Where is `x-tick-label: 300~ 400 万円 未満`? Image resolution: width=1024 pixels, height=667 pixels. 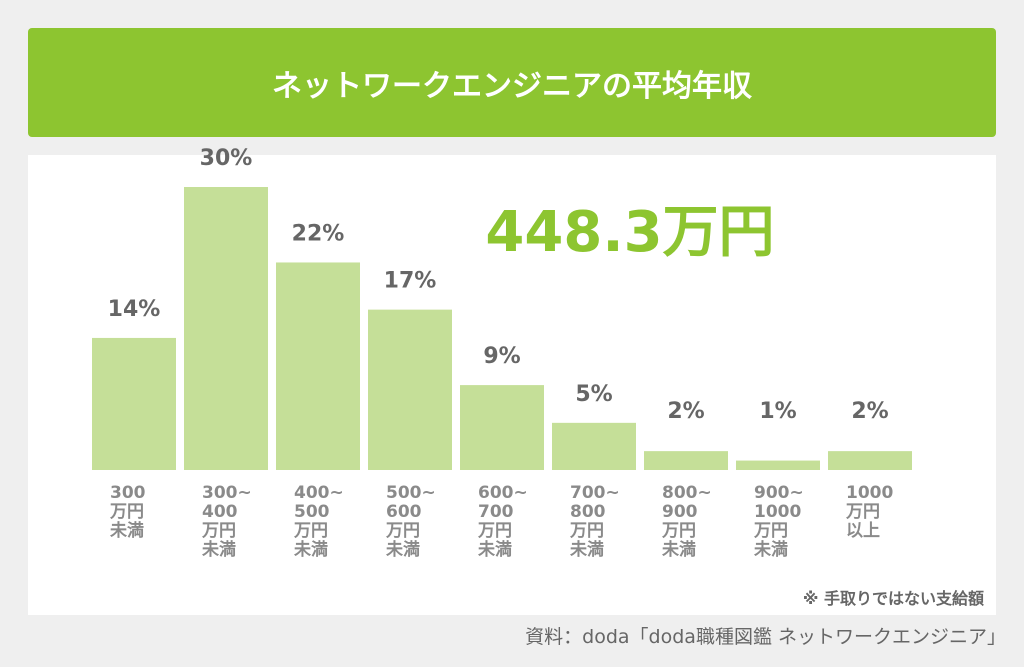 x-tick-label: 300~ 400 万円 未満 is located at coordinates (227, 521).